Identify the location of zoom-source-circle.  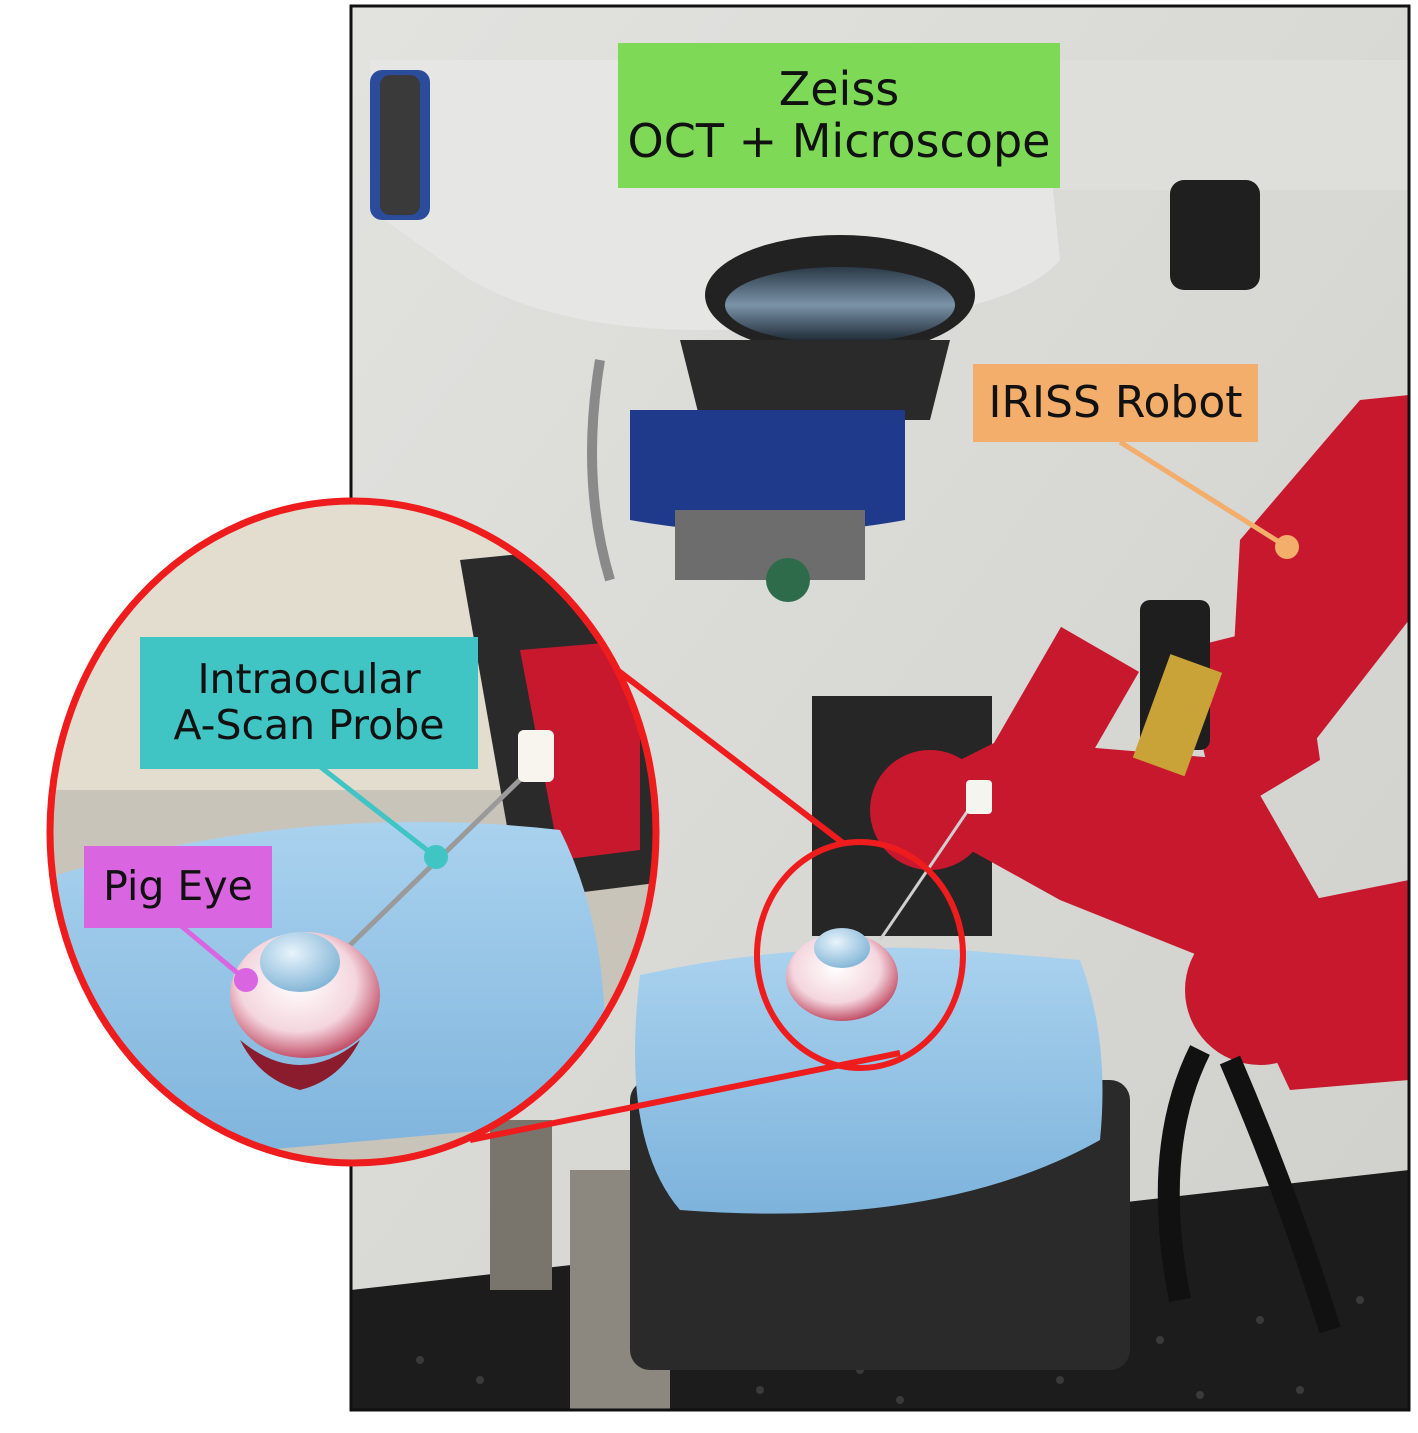
(860, 955).